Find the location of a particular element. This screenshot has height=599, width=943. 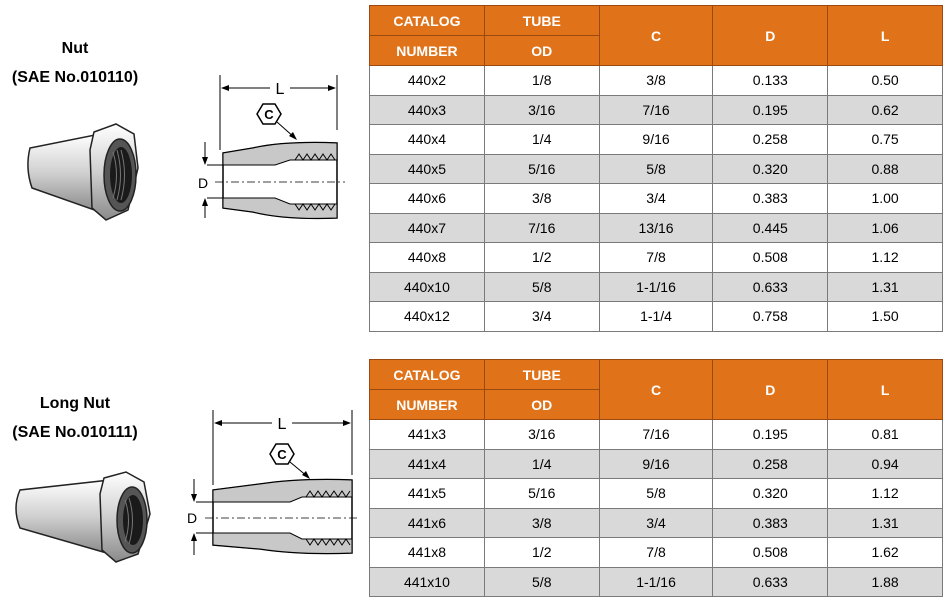

cell-d: 0.758 is located at coordinates (770, 316).